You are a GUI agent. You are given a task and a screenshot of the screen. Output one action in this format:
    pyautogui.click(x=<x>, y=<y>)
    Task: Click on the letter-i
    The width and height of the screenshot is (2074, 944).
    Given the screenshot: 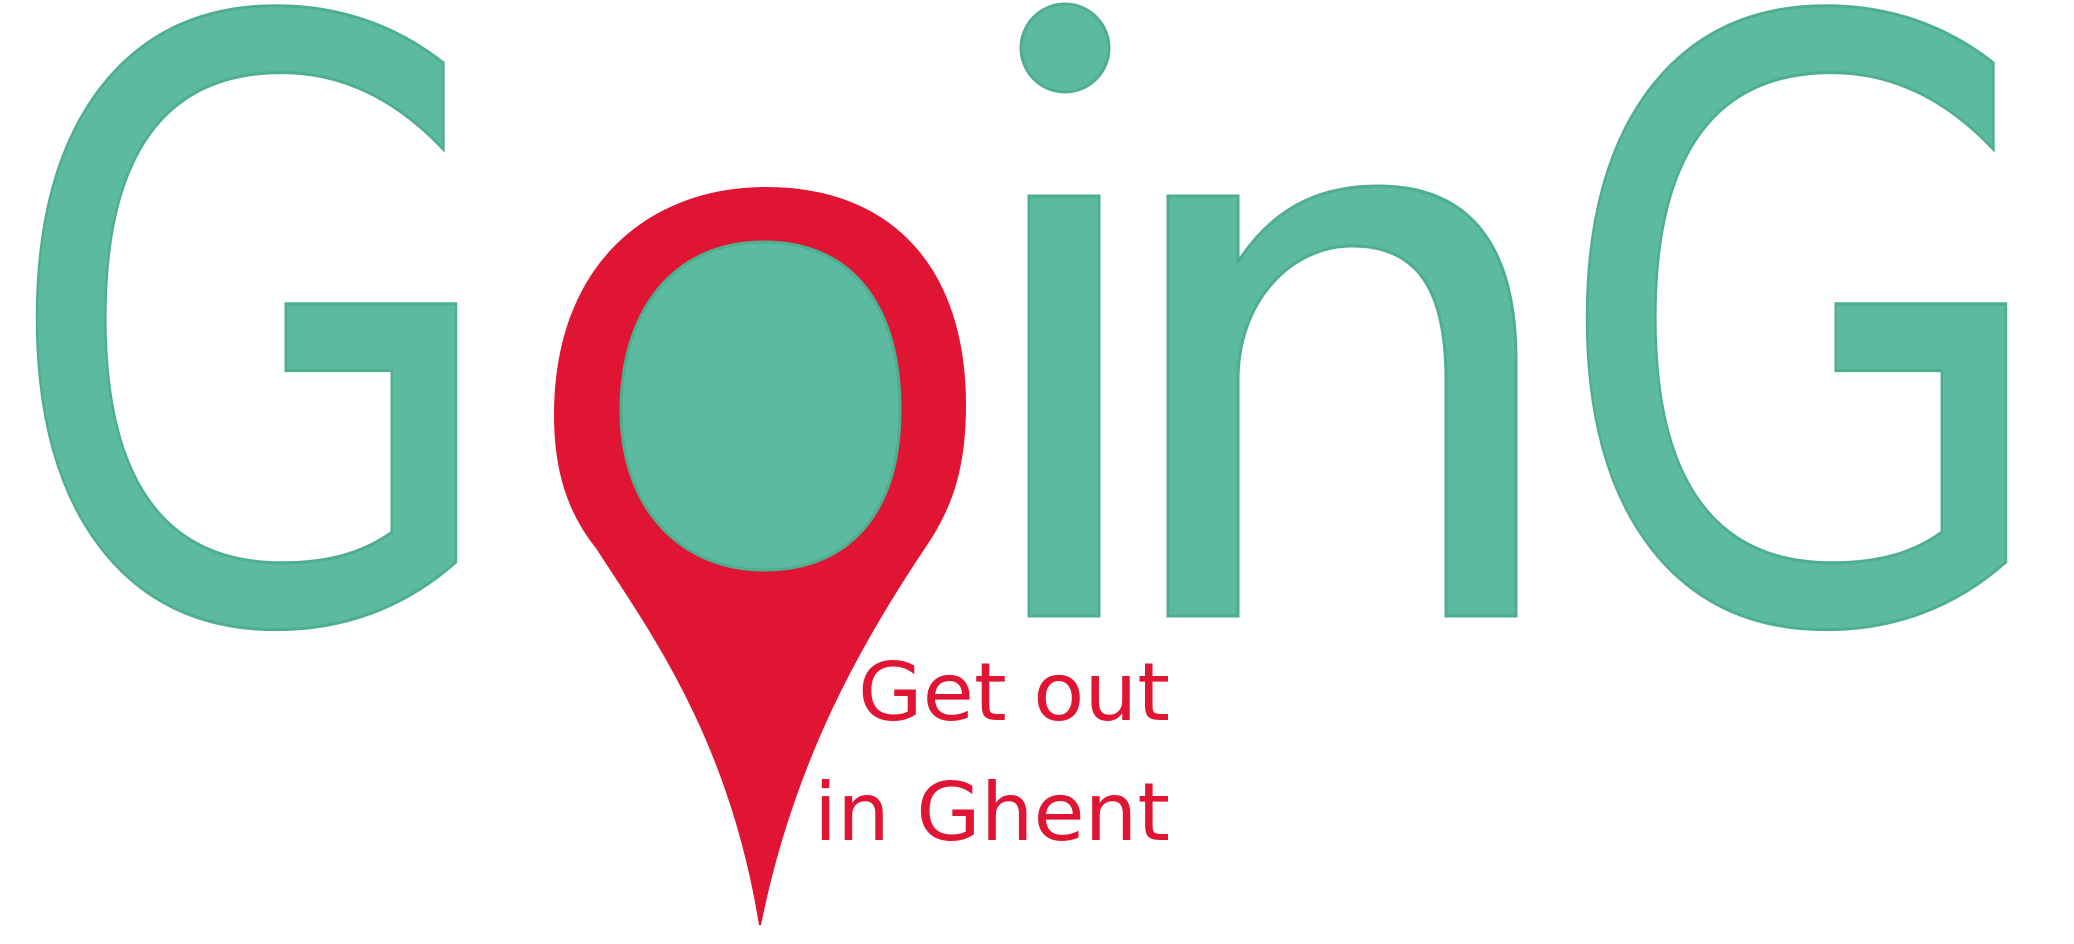 What is the action you would take?
    pyautogui.click(x=1065, y=310)
    